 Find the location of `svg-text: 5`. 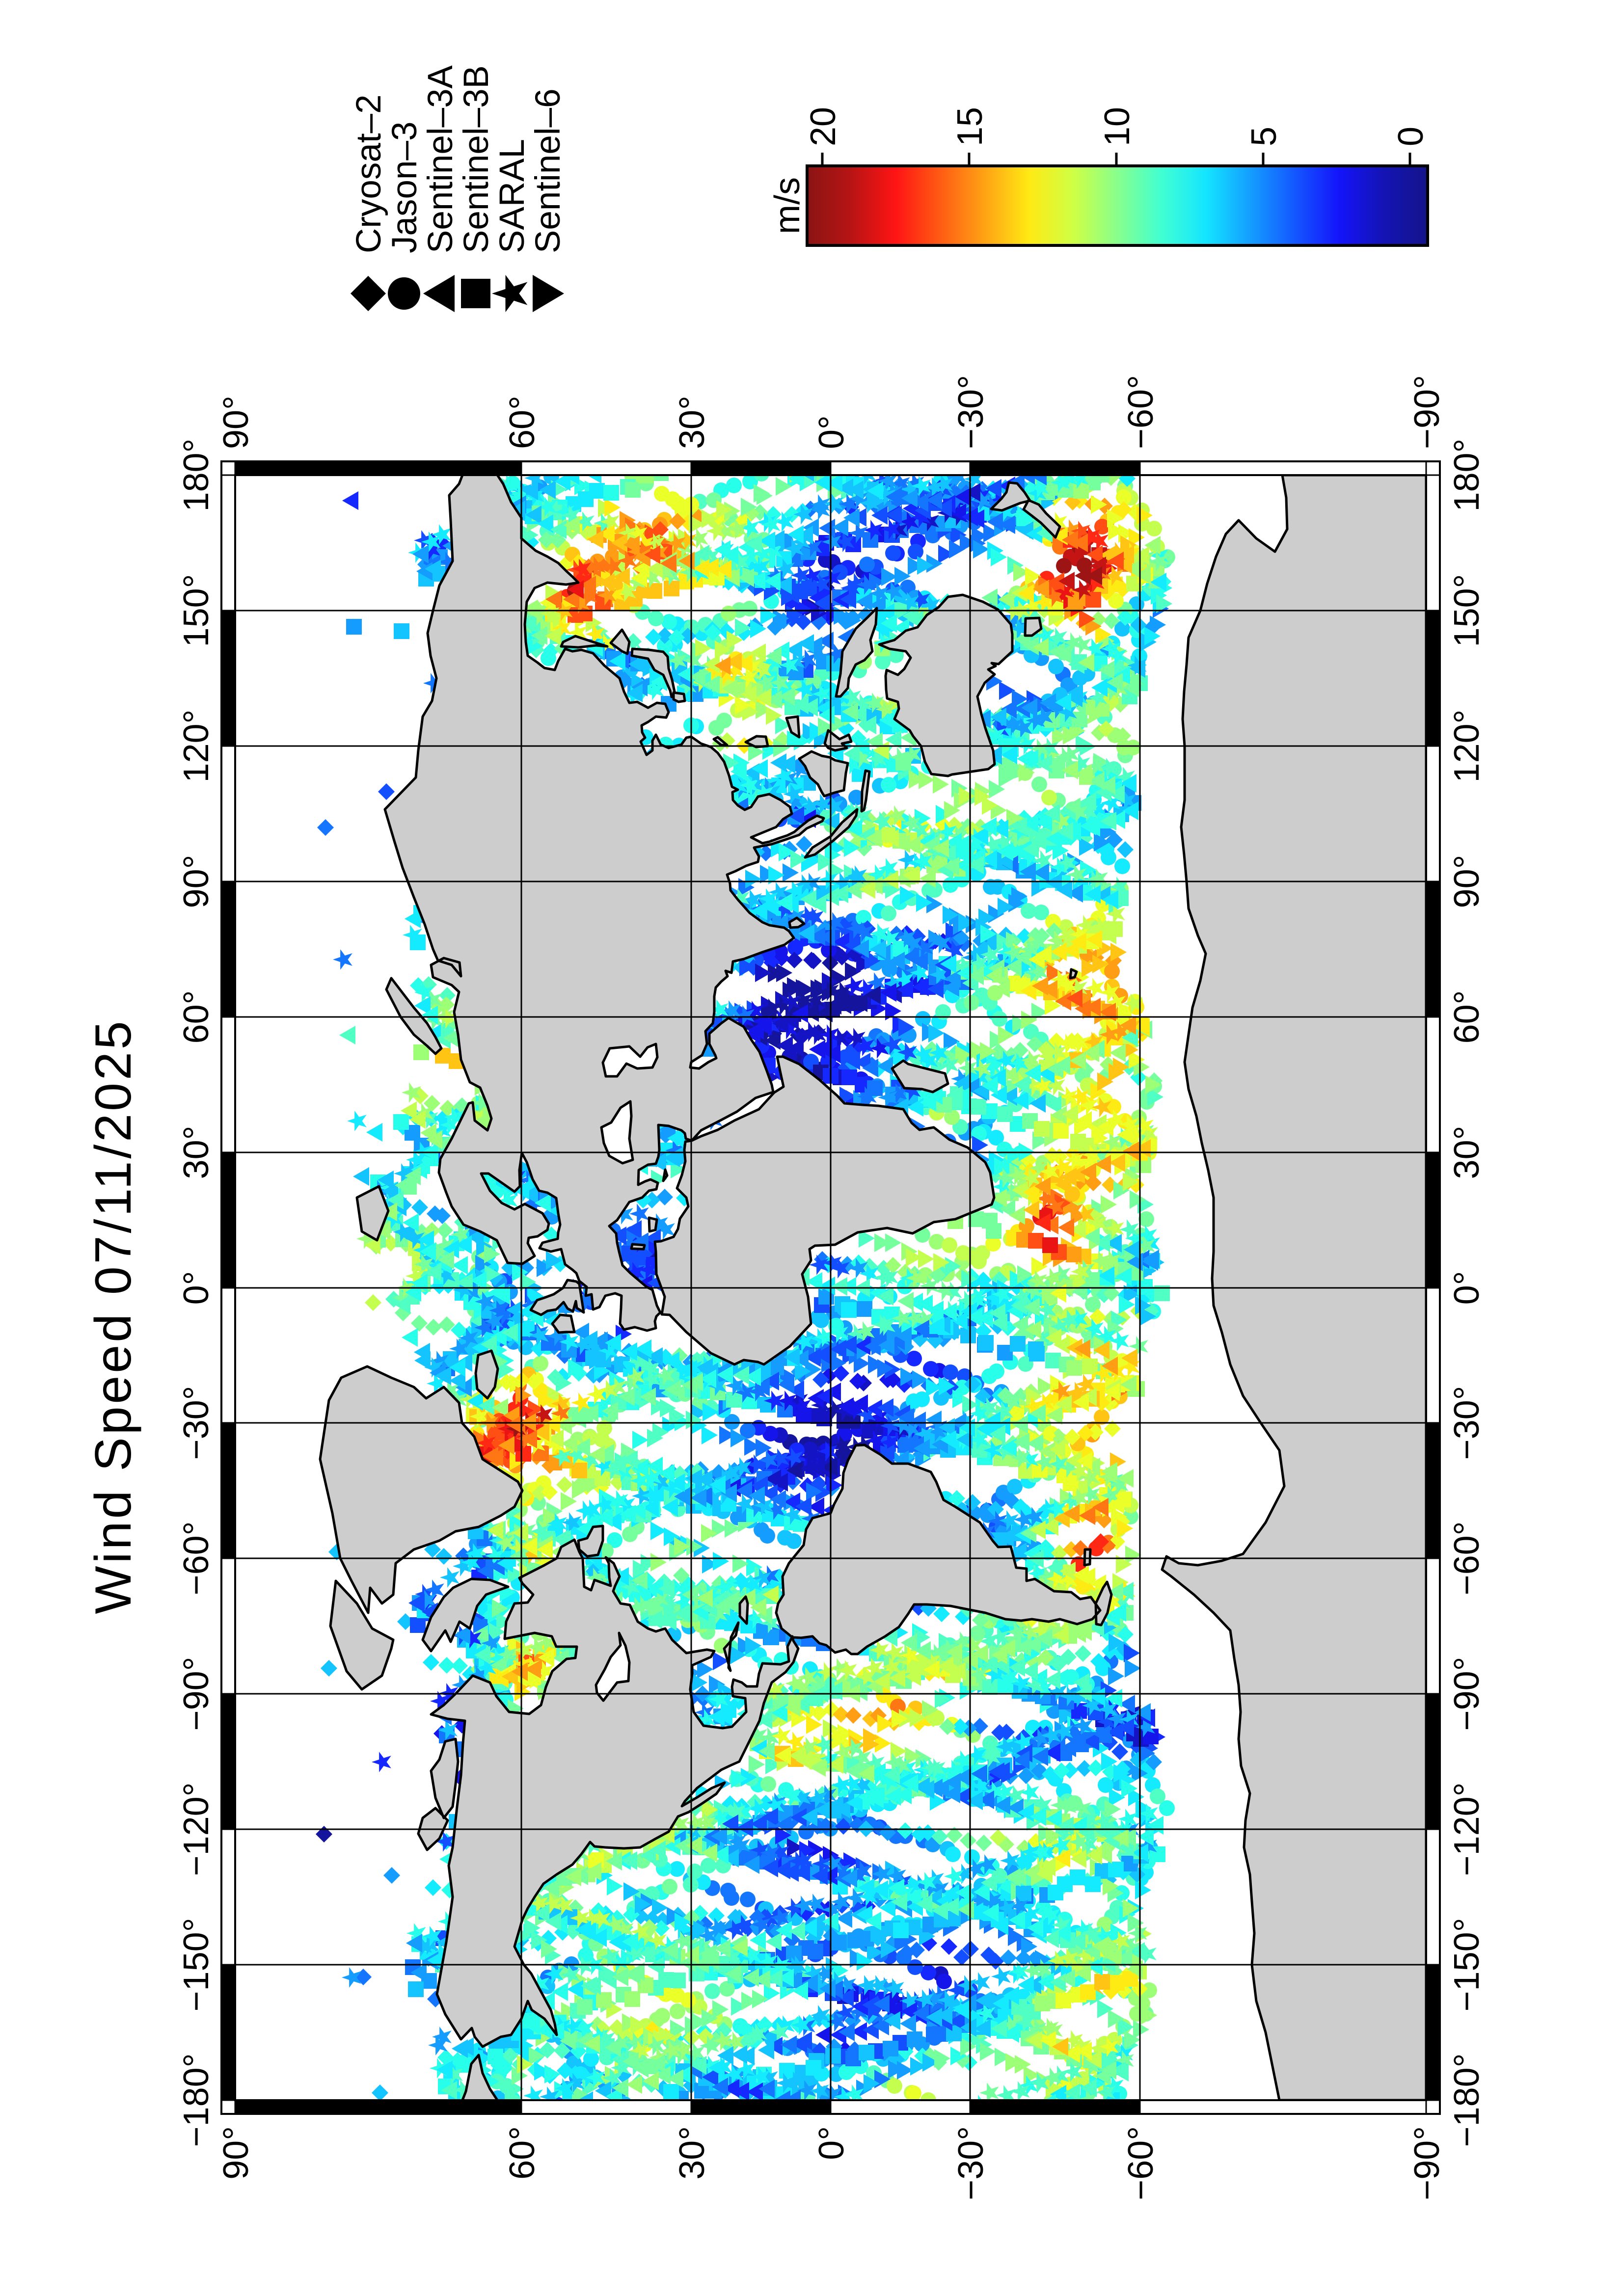

svg-text: 5 is located at coordinates (1264, 136).